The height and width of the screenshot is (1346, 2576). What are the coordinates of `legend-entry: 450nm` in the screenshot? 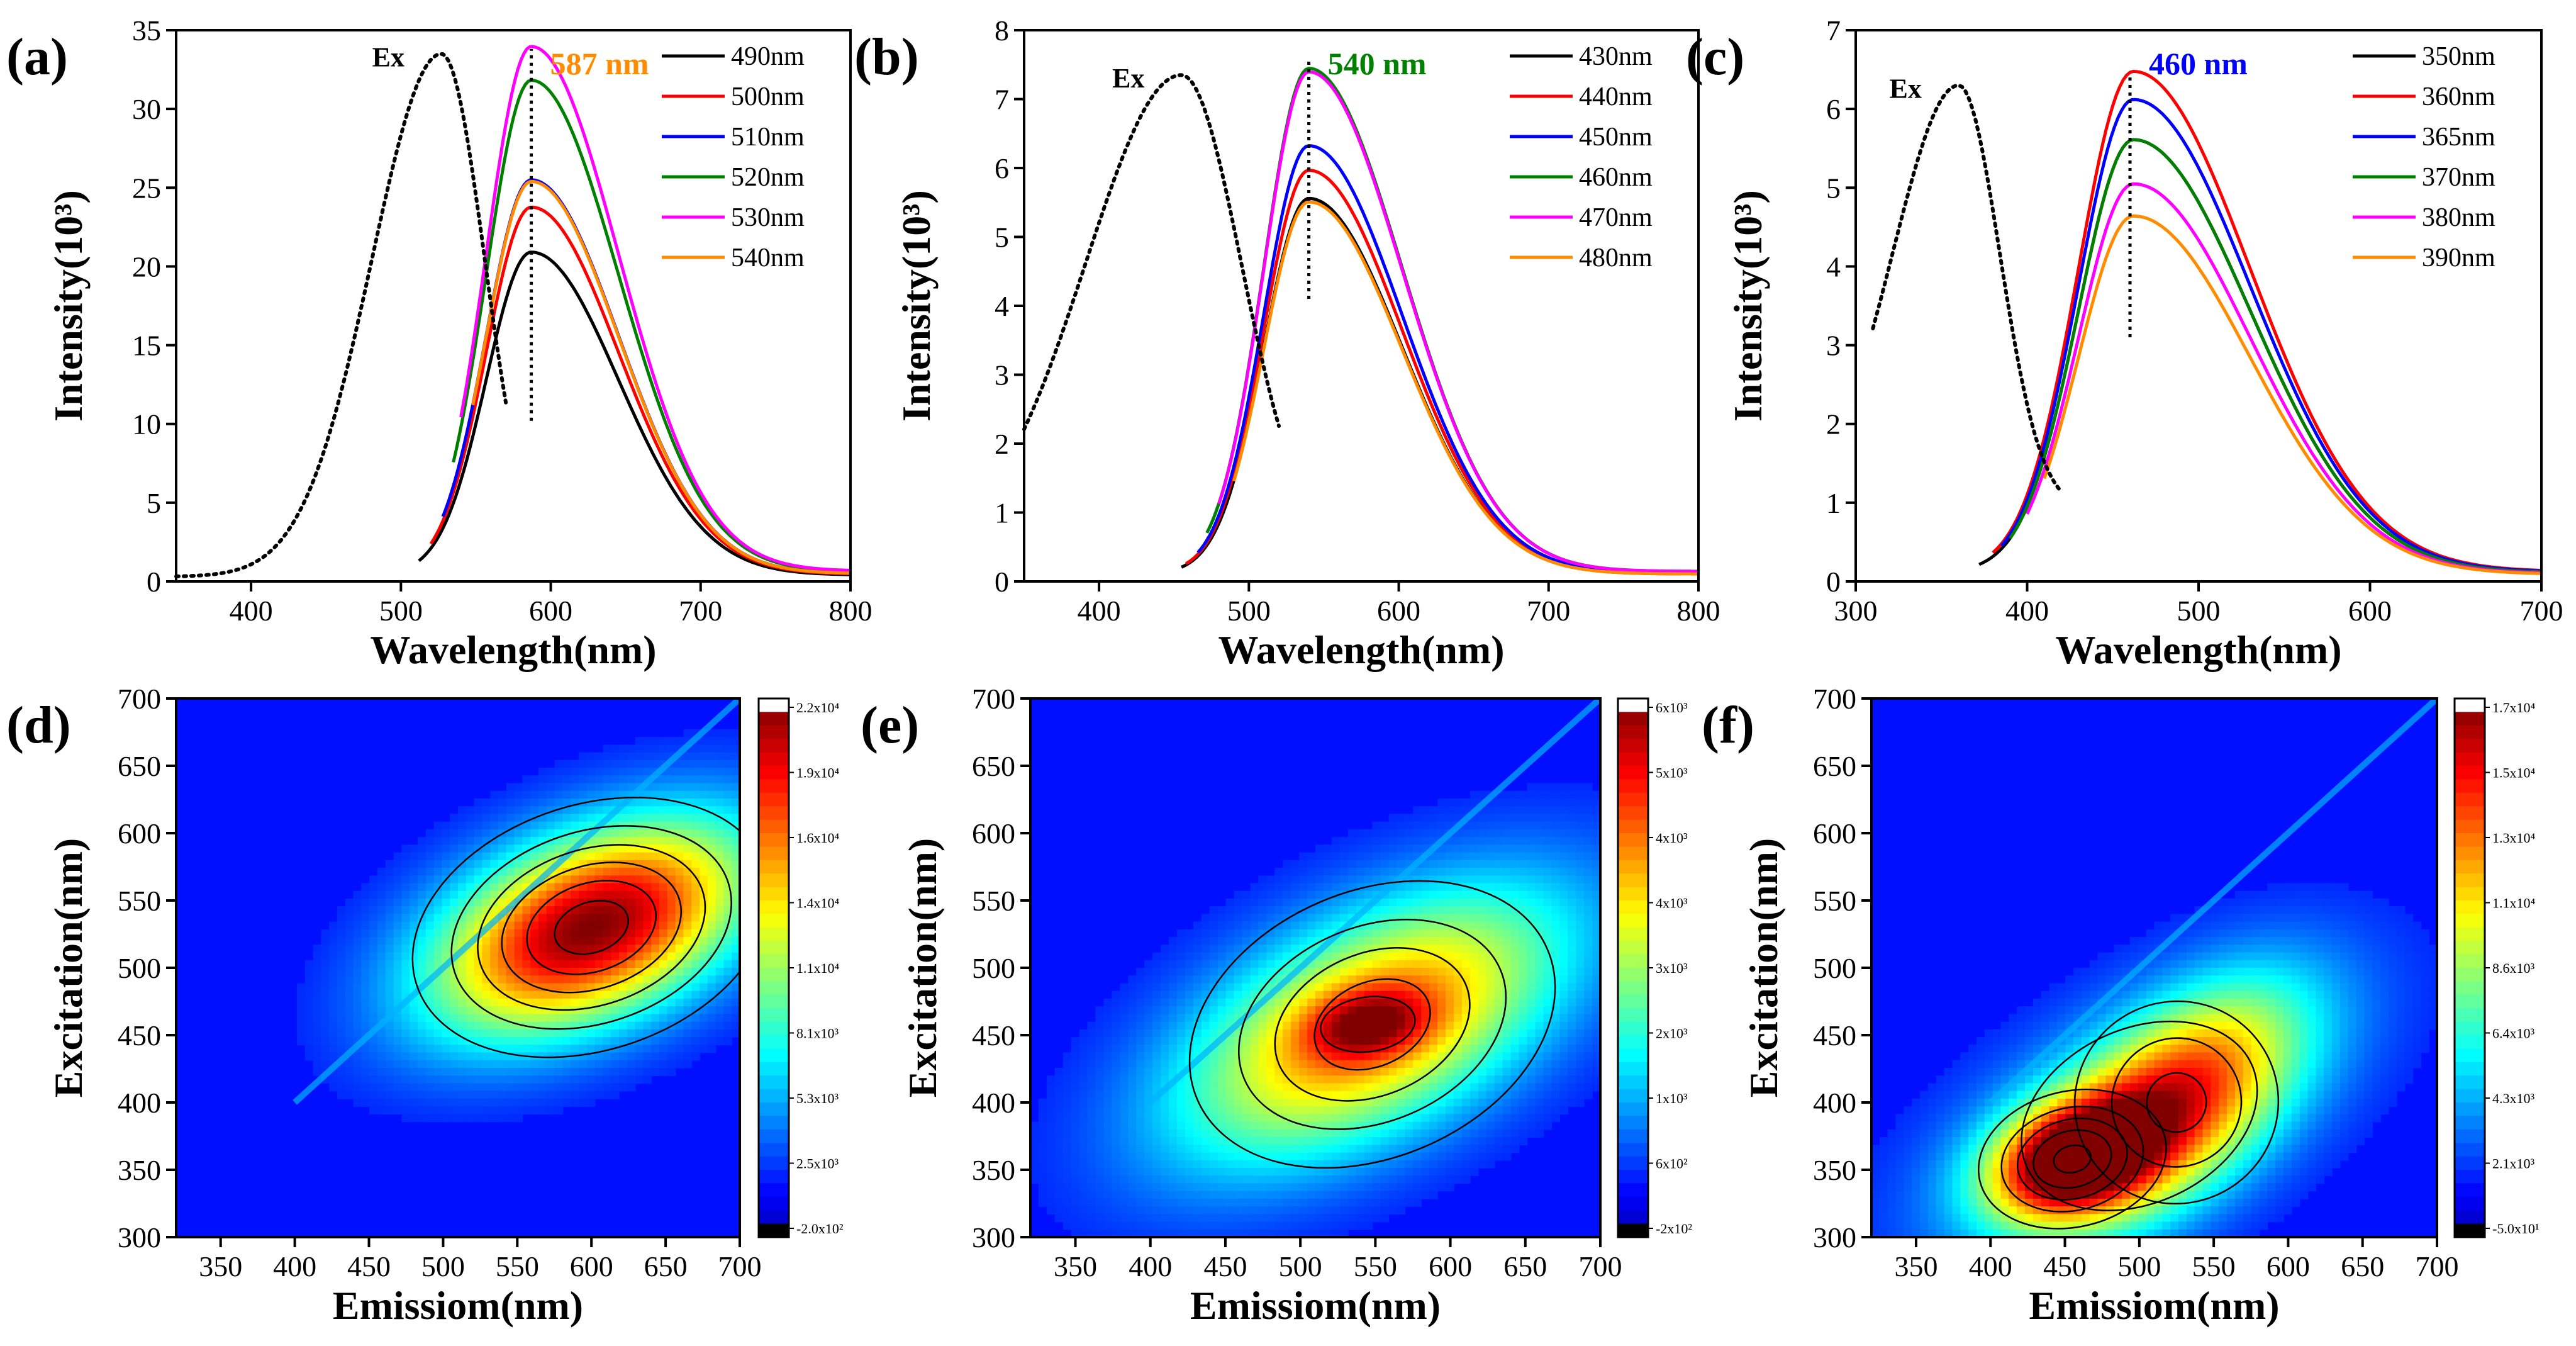 It's located at (1616, 137).